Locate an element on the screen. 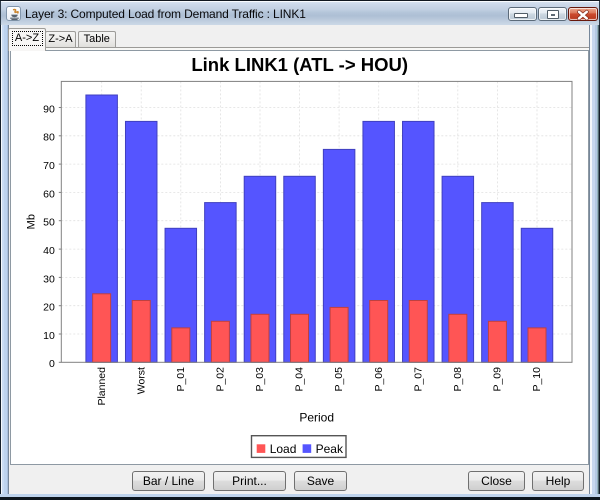 This screenshot has width=600, height=500. svg-text: Load is located at coordinates (283, 449).